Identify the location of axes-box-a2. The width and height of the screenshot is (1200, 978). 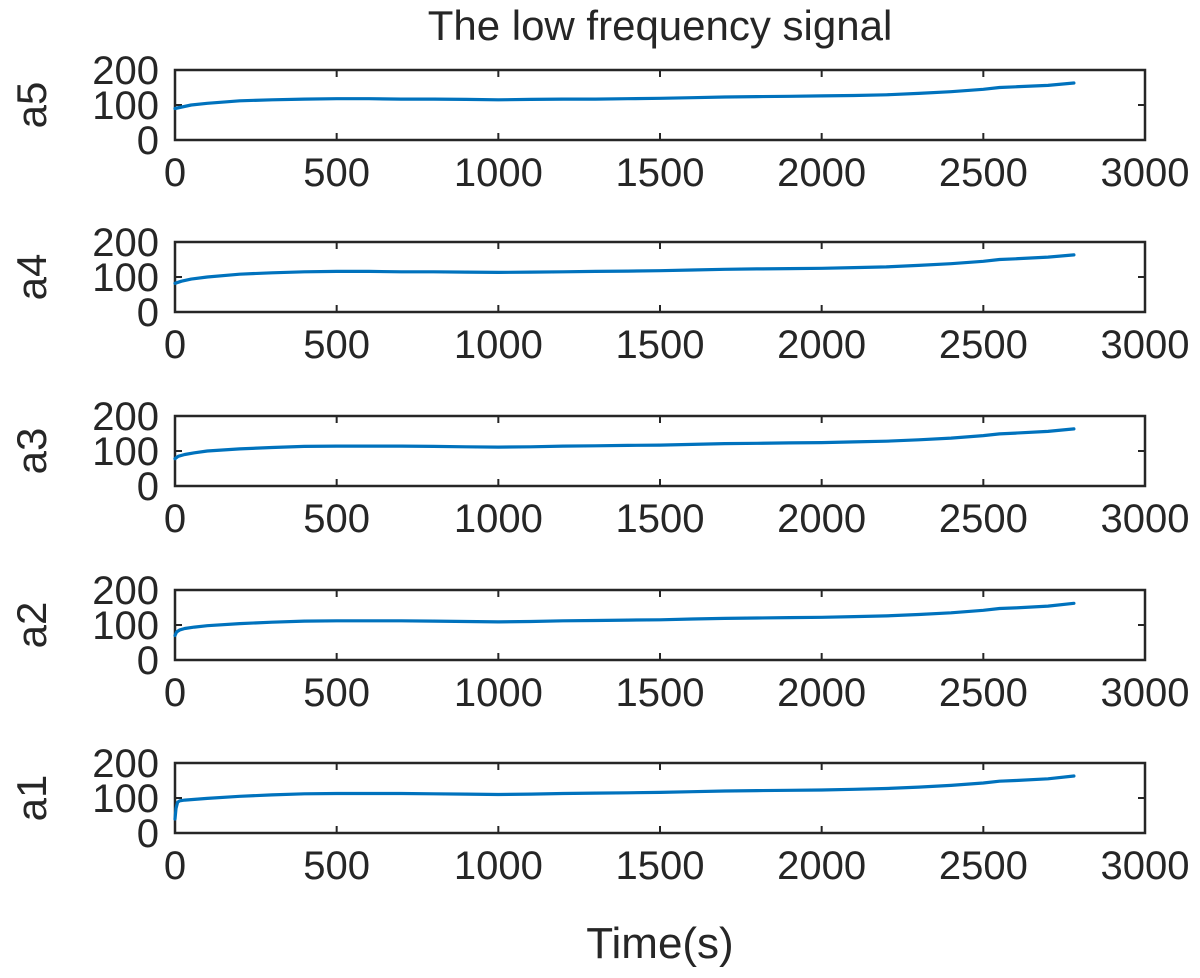
(660, 625).